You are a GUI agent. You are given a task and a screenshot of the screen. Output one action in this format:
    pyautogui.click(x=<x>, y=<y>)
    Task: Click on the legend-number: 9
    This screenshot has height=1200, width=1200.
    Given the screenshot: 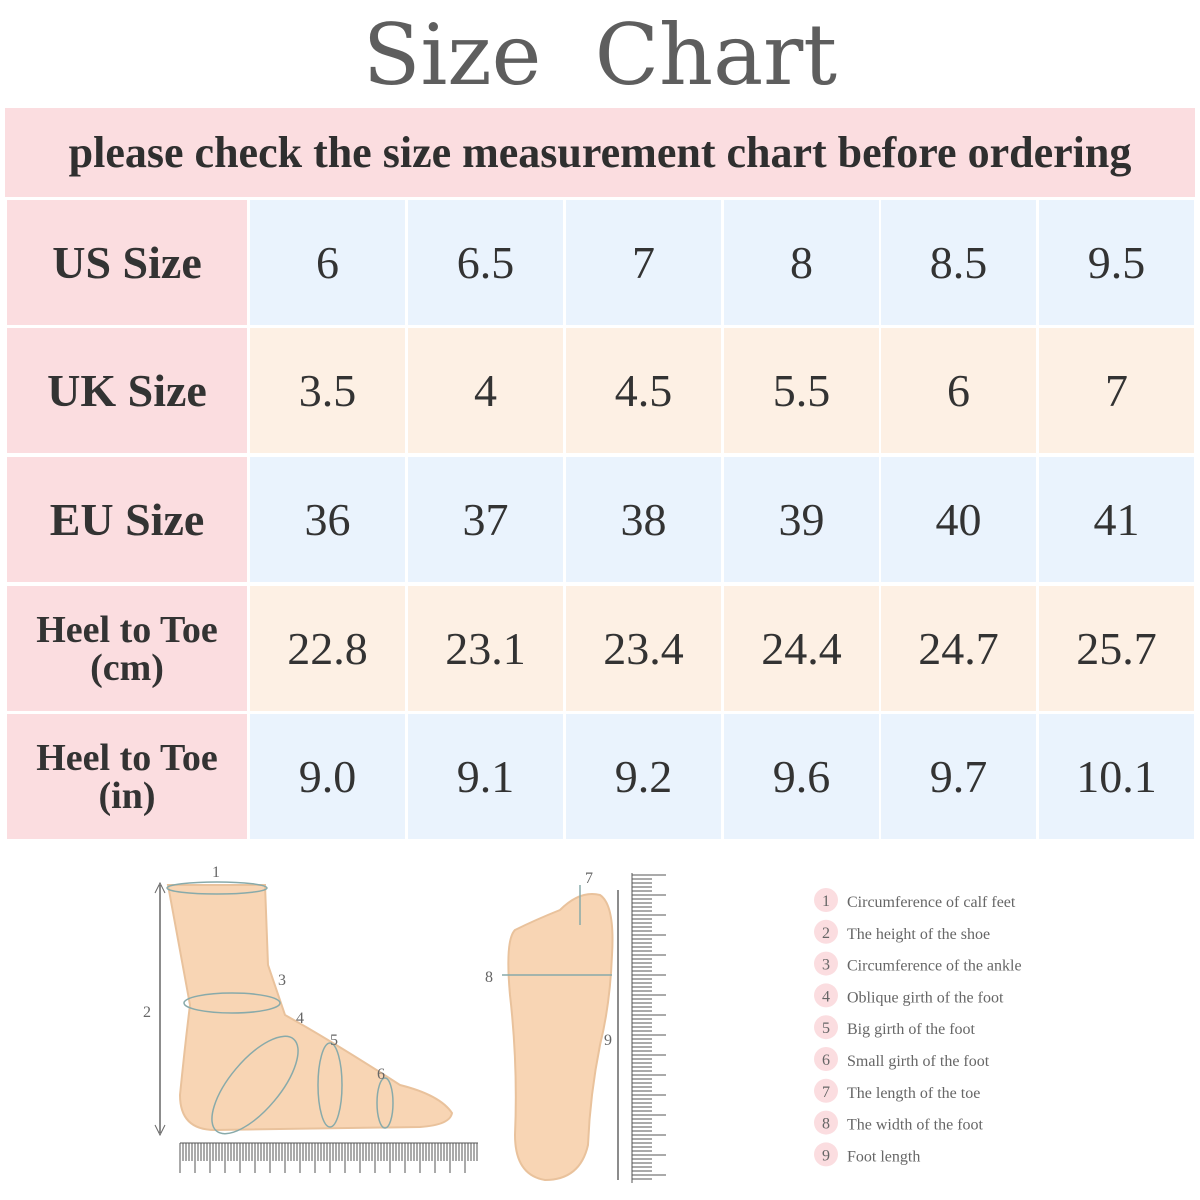 What is the action you would take?
    pyautogui.click(x=826, y=1155)
    